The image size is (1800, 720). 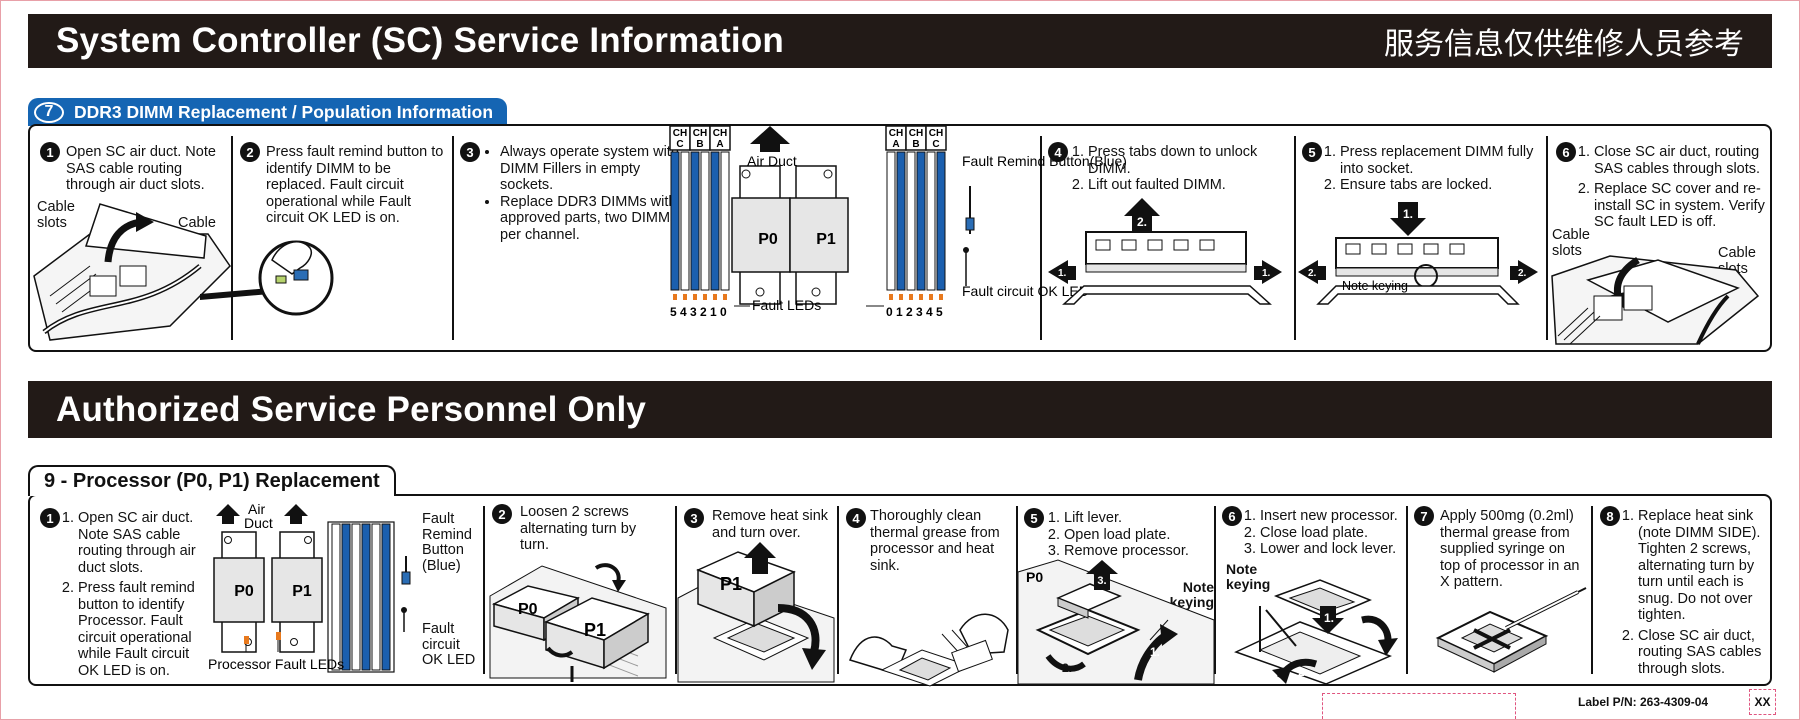 I want to click on insert-processor-illustration: 1. 3. 2., so click(x=1316, y=632).